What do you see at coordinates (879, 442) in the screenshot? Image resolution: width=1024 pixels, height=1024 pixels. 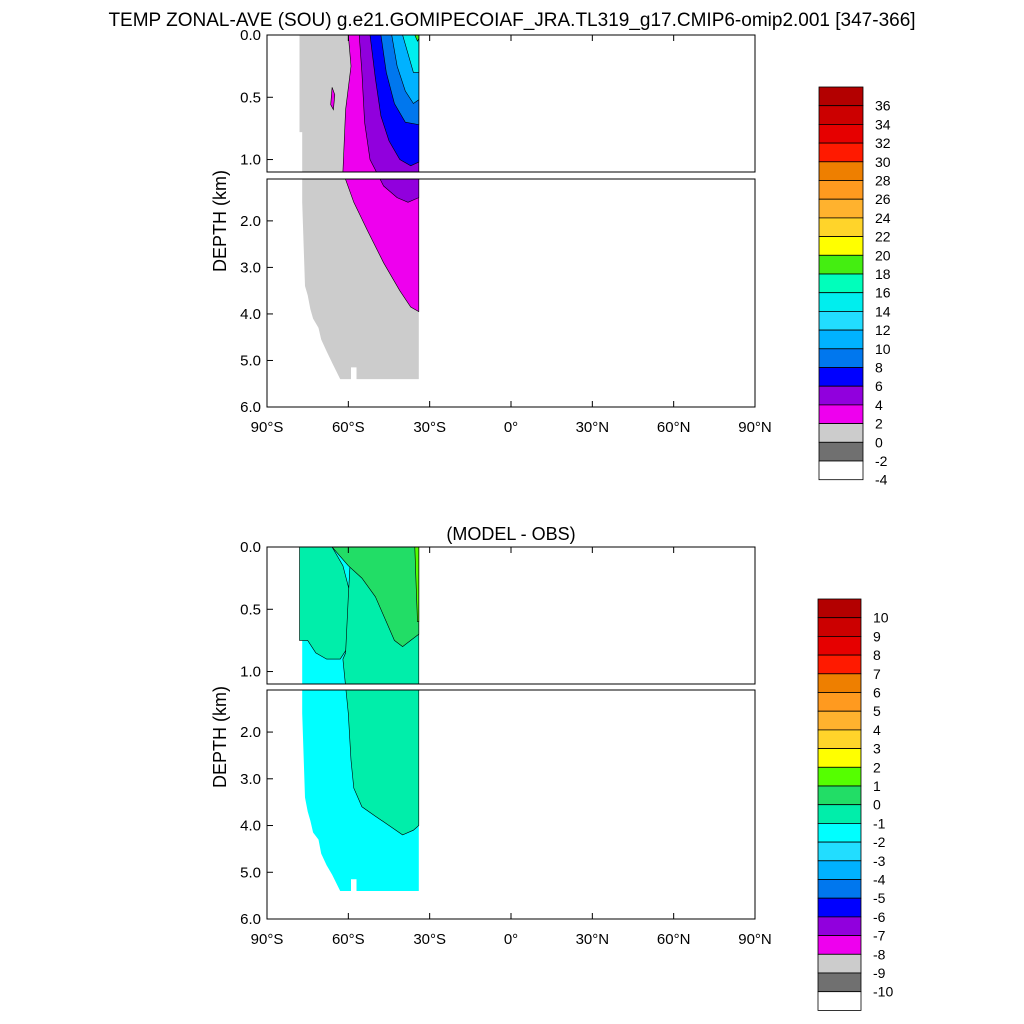 I see `colorbar-label: 0` at bounding box center [879, 442].